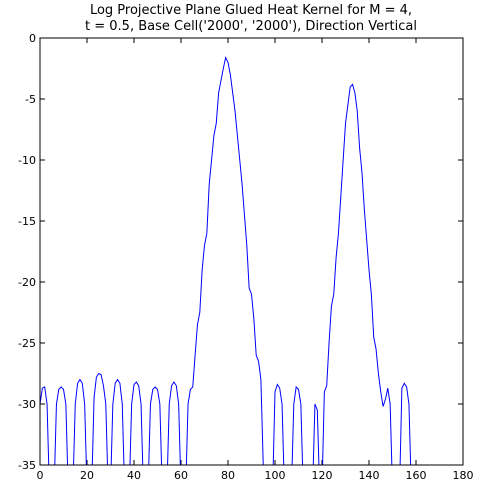  Describe the element at coordinates (27, 221) in the screenshot. I see `y-tick-label: -15` at that location.